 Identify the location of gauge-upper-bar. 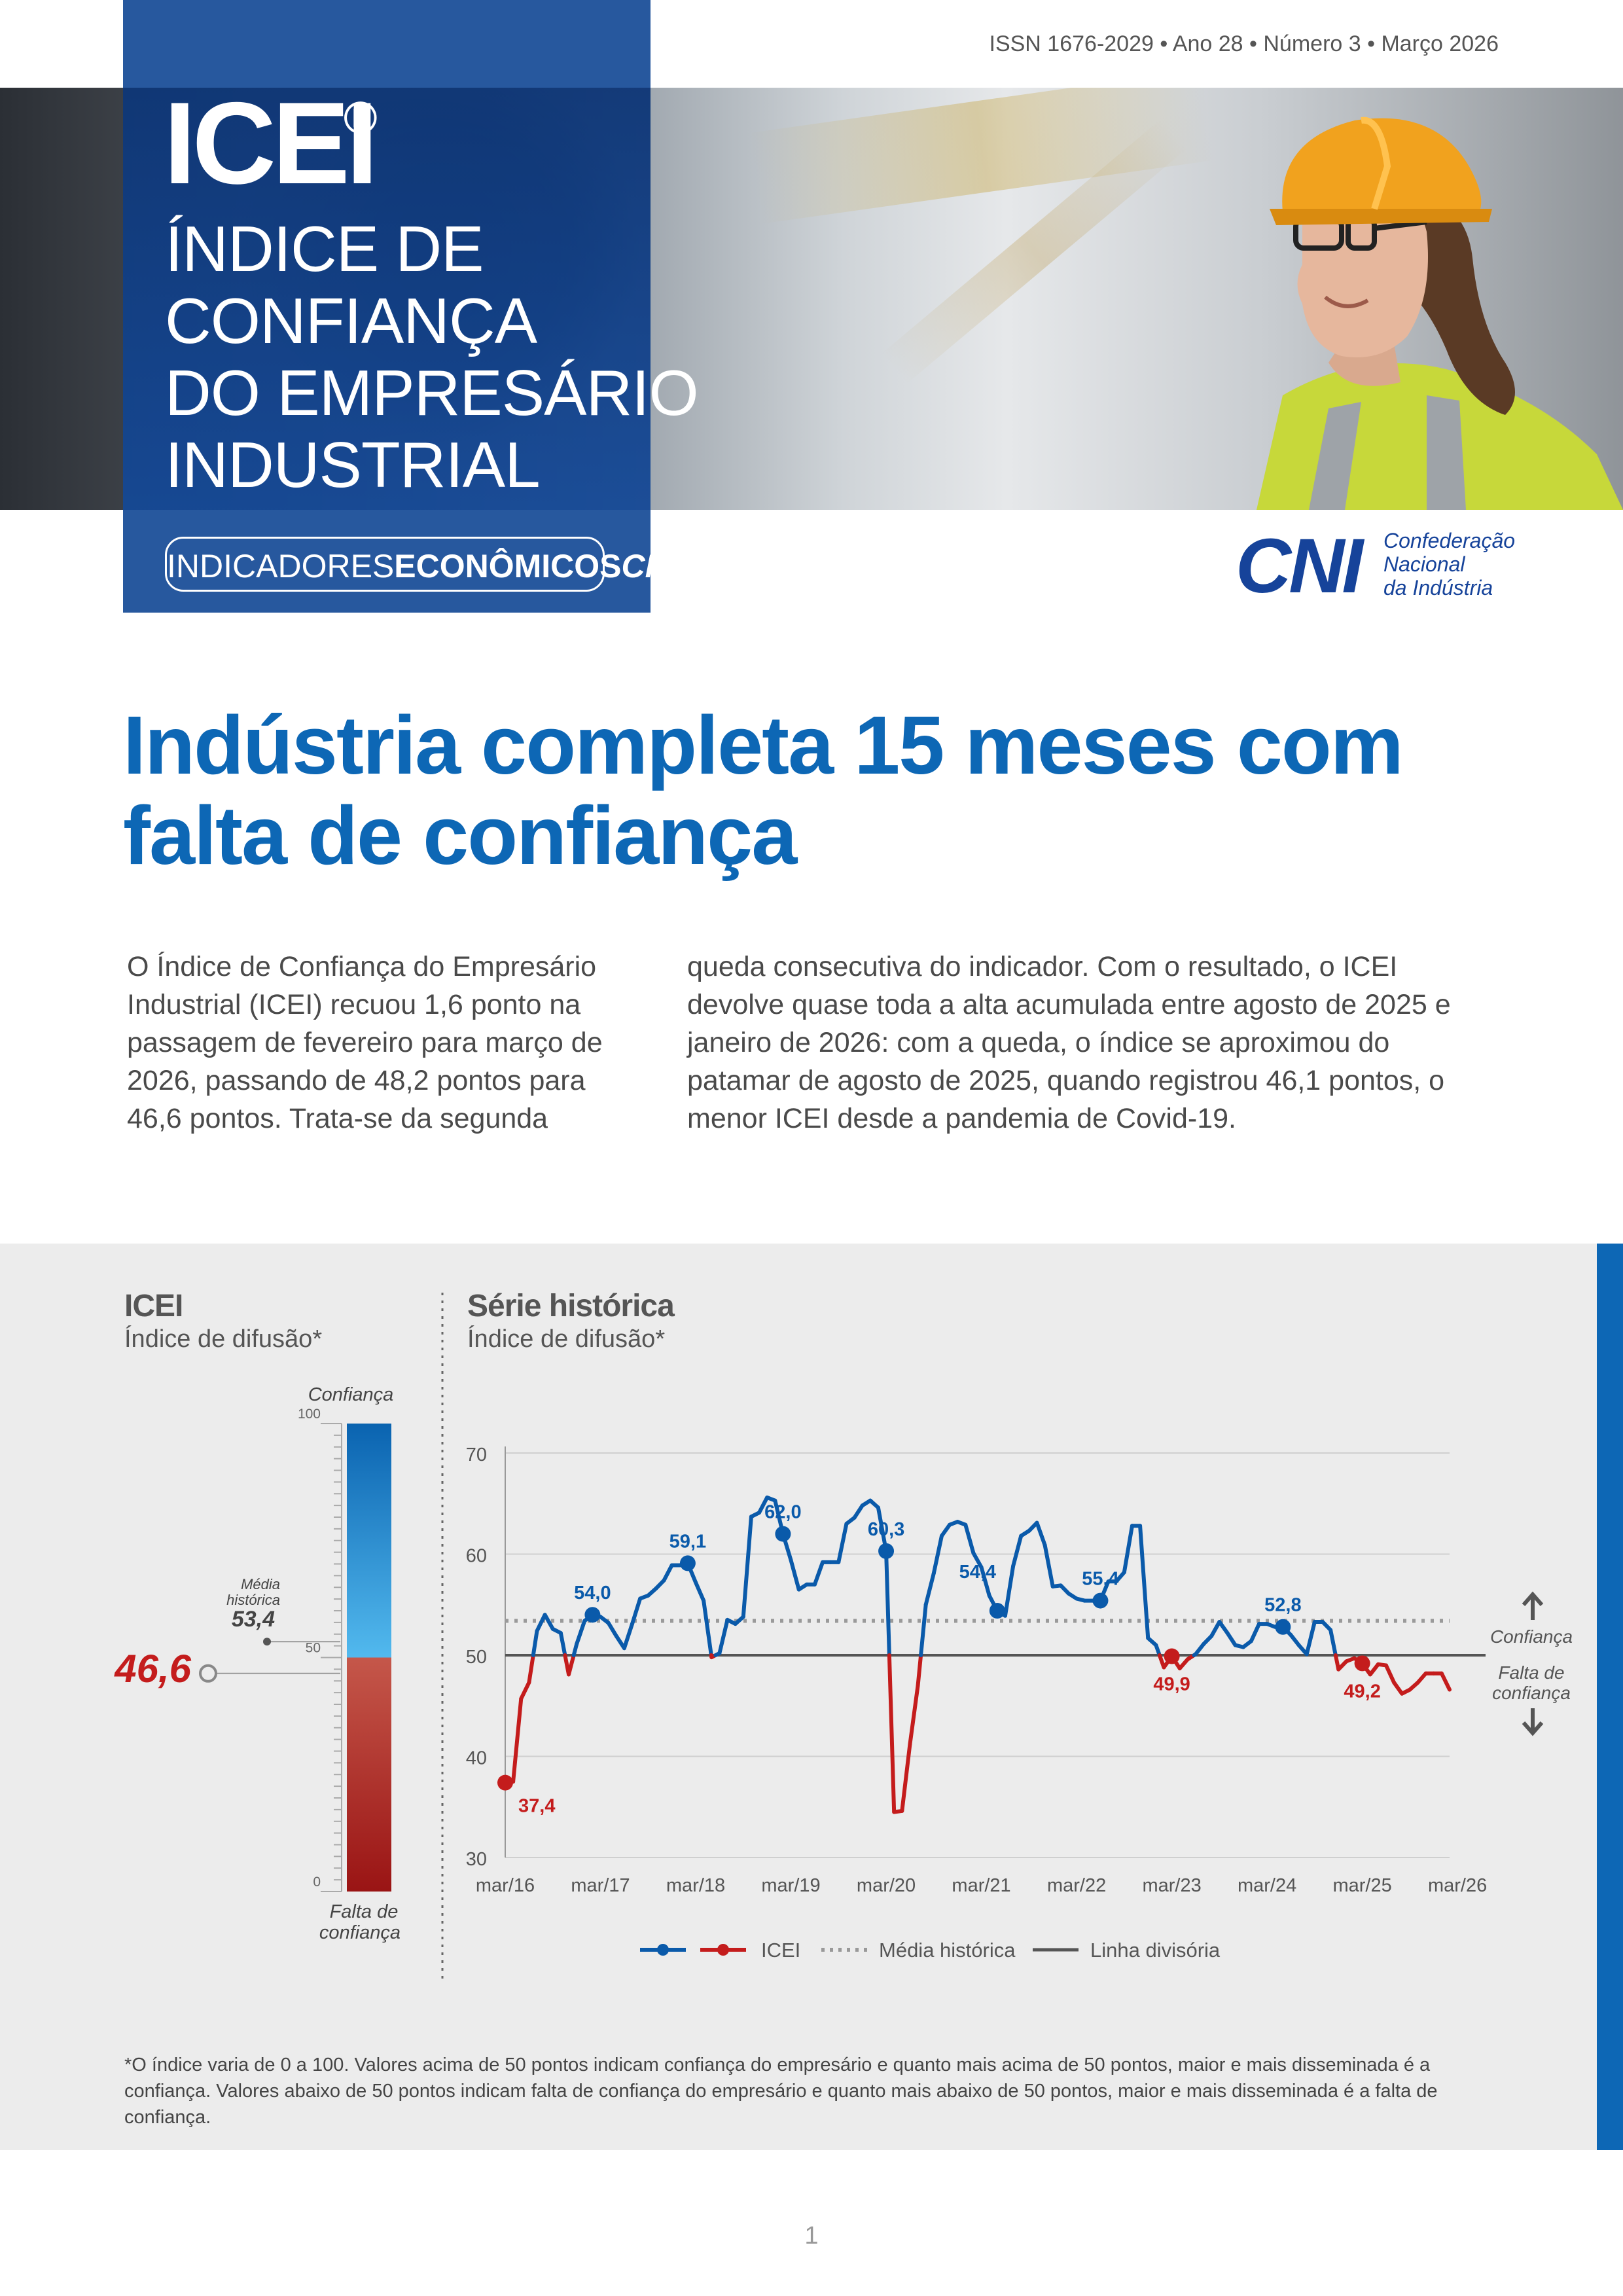
(369, 1541).